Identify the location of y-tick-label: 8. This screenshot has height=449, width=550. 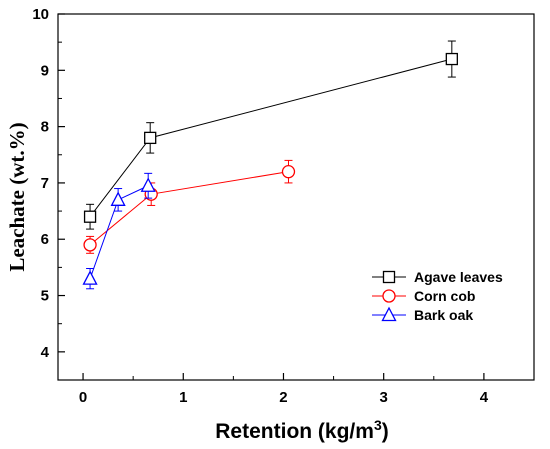
(45, 127).